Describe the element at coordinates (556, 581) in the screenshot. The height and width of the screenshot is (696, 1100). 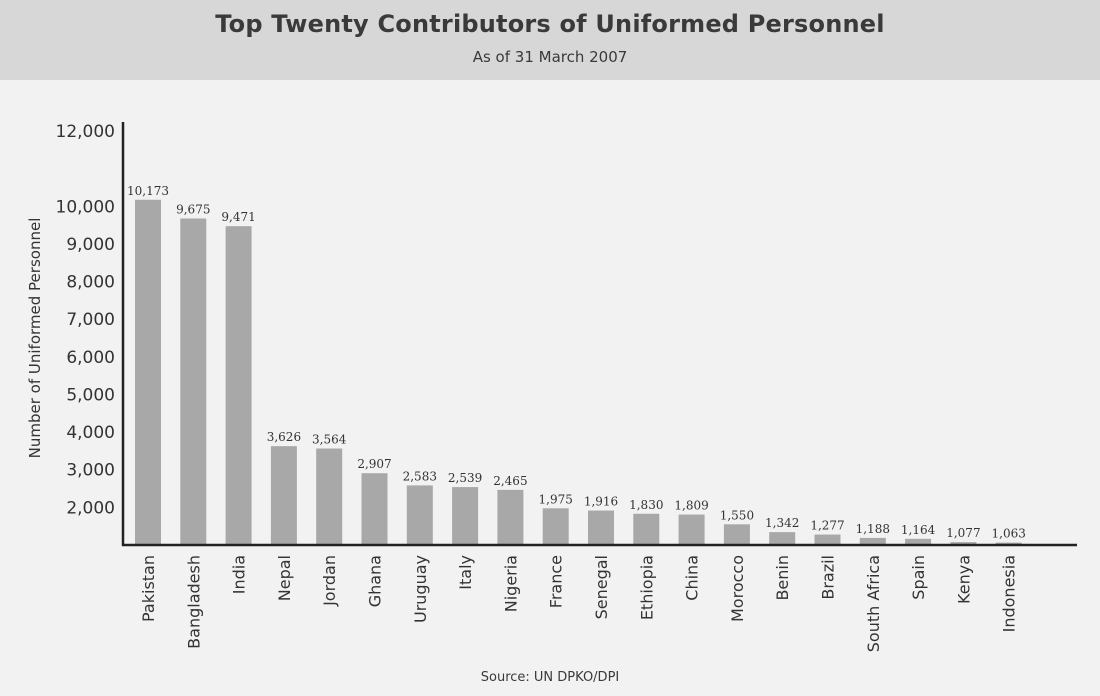
I see `x-tick-label: France` at that location.